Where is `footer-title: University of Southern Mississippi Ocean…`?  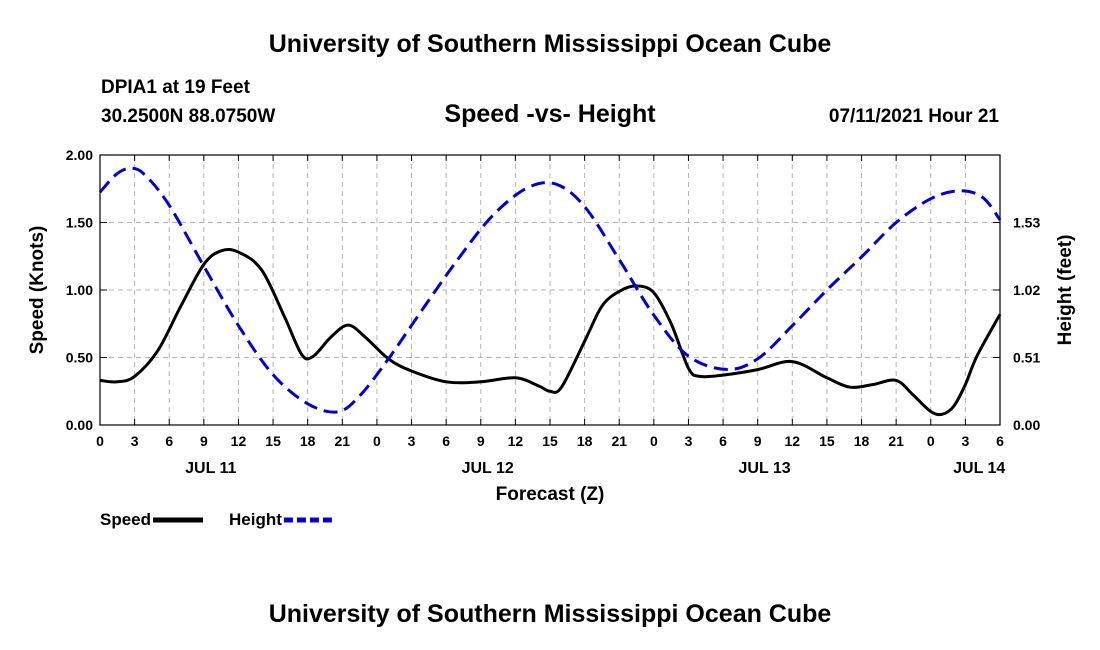 footer-title: University of Southern Mississippi Ocean… is located at coordinates (550, 614).